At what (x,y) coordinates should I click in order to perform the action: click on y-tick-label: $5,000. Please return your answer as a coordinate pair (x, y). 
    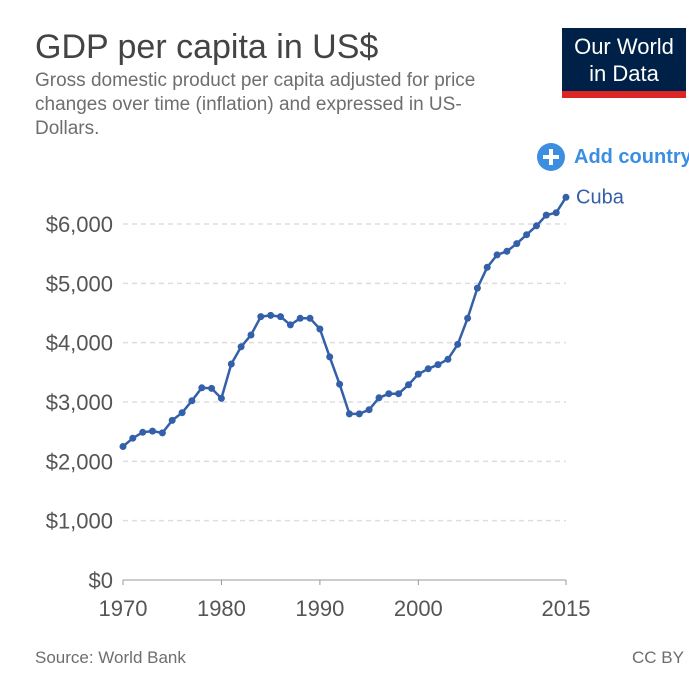
    Looking at the image, I should click on (79, 283).